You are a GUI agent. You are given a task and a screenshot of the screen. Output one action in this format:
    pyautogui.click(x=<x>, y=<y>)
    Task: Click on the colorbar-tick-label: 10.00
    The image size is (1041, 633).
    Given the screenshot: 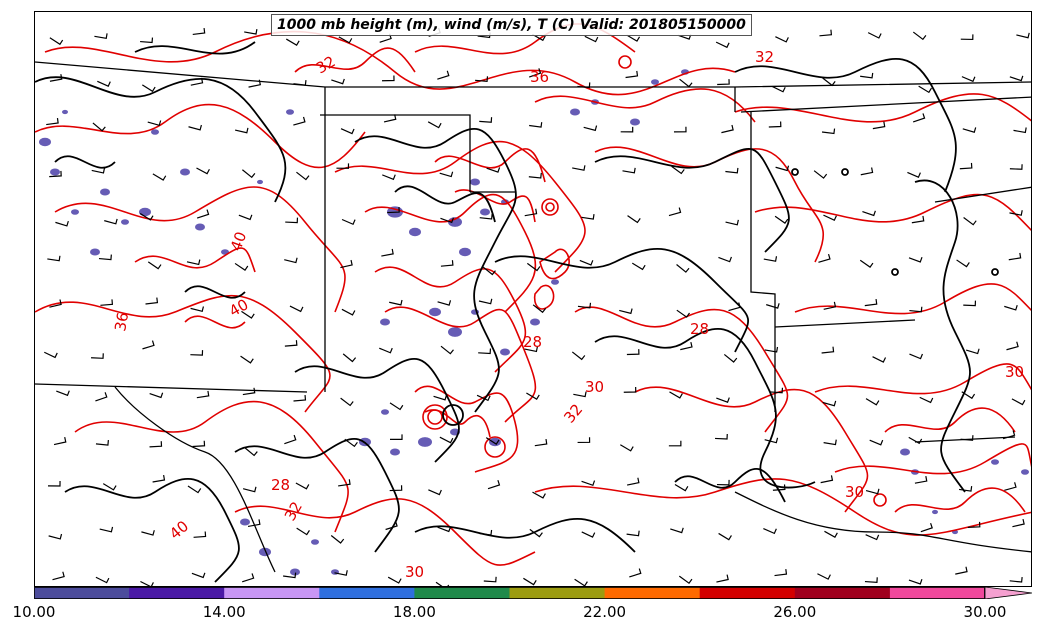 What is the action you would take?
    pyautogui.click(x=34, y=612)
    